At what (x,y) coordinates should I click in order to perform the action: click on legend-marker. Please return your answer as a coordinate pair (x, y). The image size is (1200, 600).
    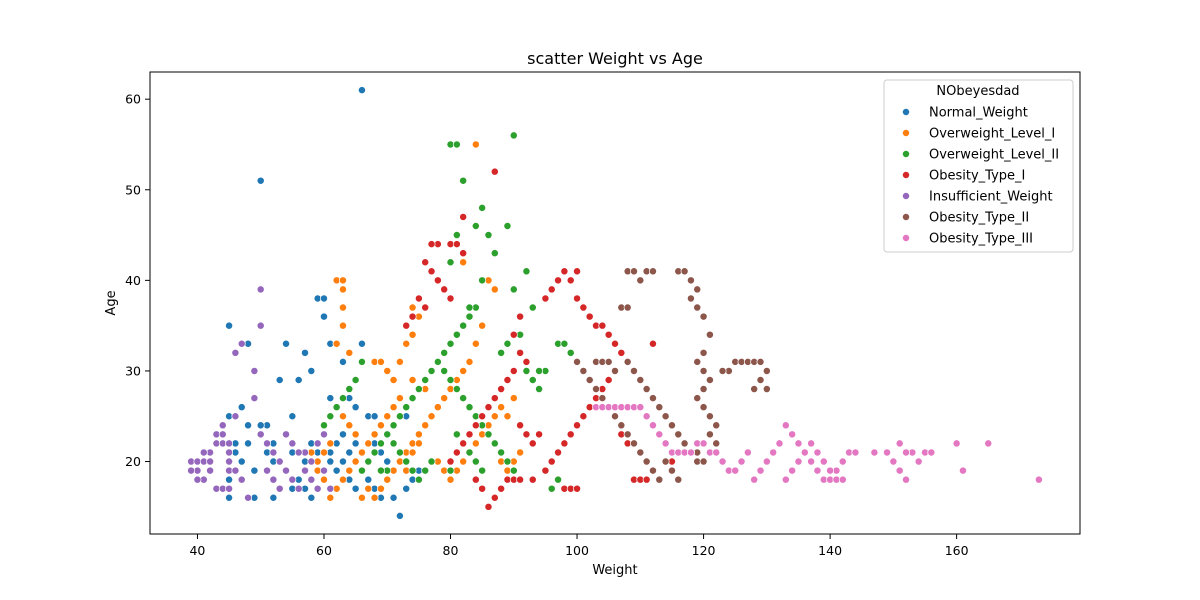
    Looking at the image, I should click on (906, 175).